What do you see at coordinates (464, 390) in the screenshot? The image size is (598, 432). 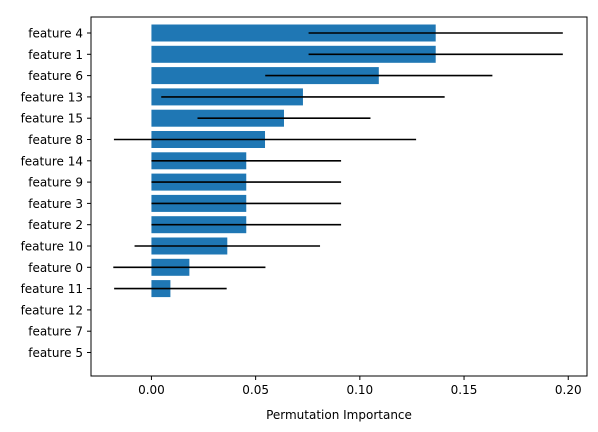 I see `x-tick-label: 0.15` at bounding box center [464, 390].